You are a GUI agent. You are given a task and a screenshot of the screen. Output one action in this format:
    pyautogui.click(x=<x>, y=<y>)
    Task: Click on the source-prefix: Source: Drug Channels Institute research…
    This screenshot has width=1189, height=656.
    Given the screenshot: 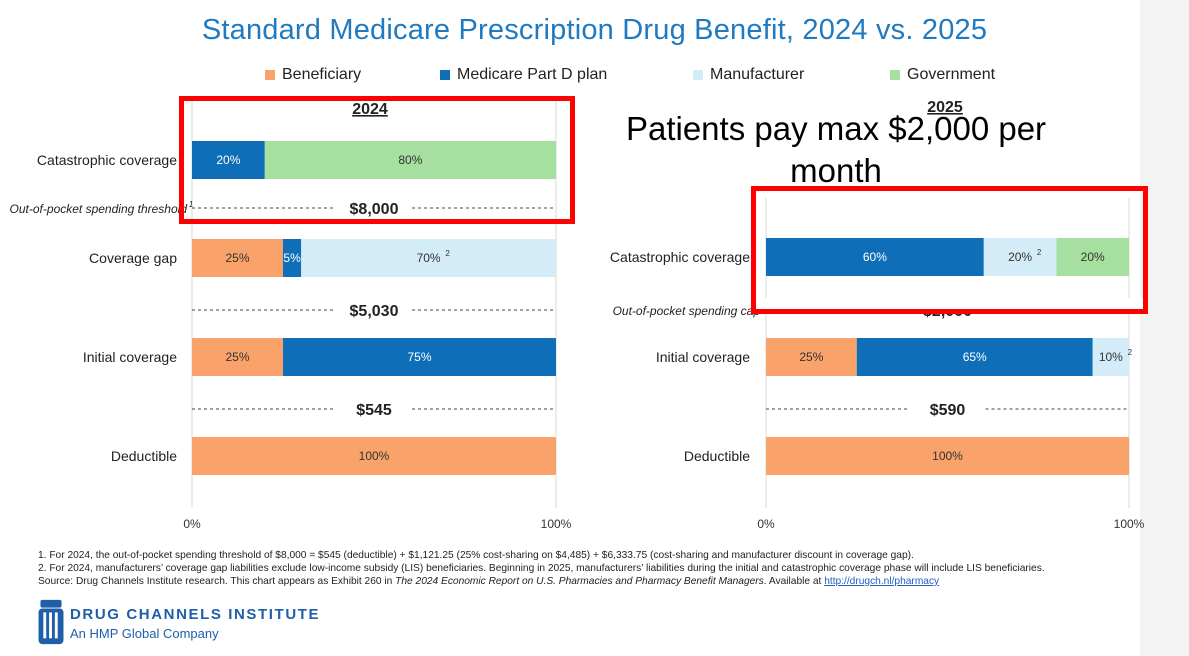 What is the action you would take?
    pyautogui.click(x=217, y=581)
    